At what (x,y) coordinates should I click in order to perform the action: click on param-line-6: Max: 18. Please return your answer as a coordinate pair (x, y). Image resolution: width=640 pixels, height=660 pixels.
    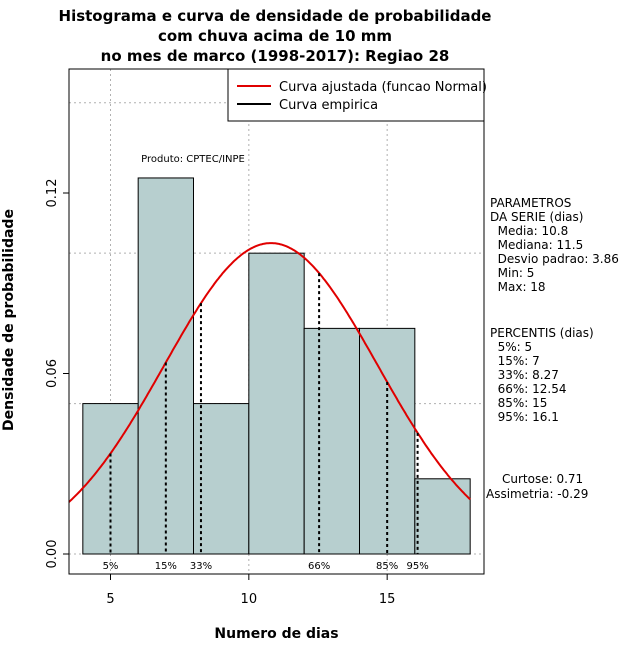
    Looking at the image, I should click on (518, 287).